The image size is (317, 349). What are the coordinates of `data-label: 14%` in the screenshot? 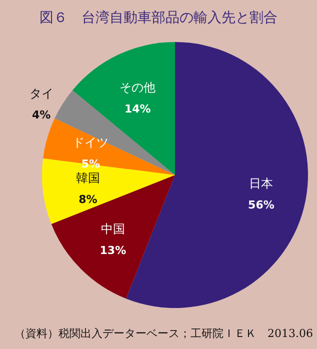 It's located at (137, 109).